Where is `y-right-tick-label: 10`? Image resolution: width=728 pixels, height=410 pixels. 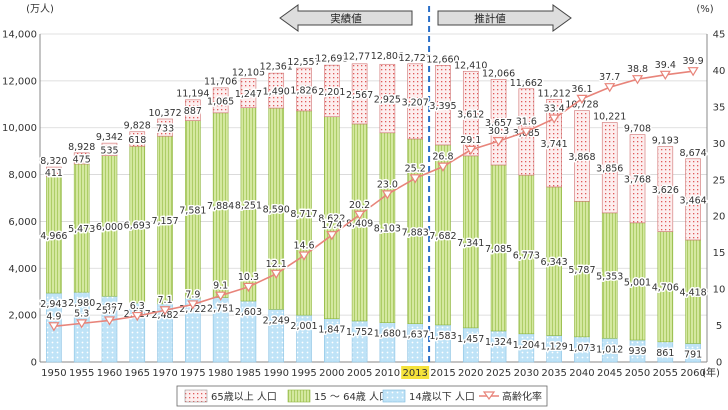
y-right-tick-label: 10 is located at coordinates (719, 290).